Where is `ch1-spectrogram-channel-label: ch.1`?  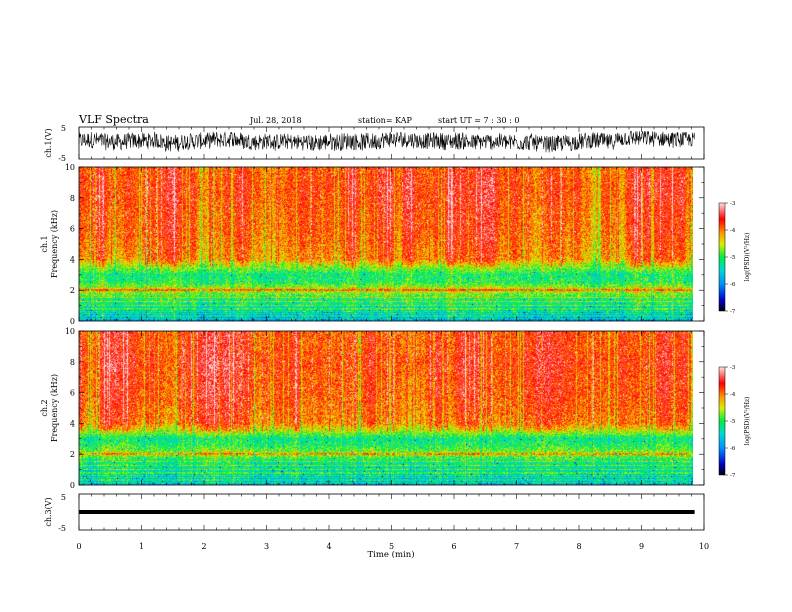
ch1-spectrogram-channel-label: ch.1 is located at coordinates (44, 243).